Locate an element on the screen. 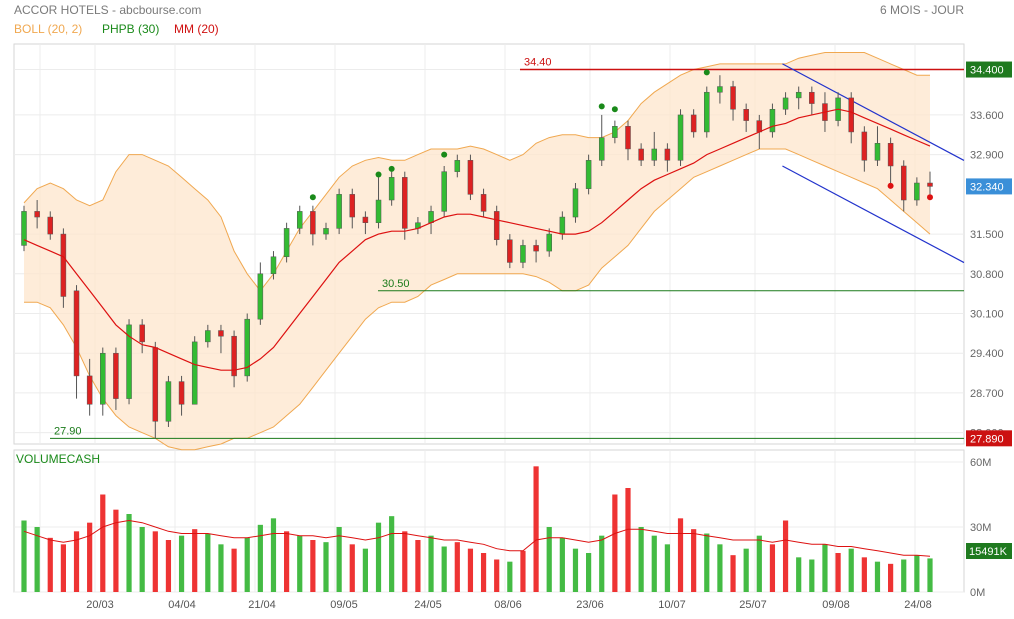 This screenshot has height=619, width=1014. volume-tick-label: 30M is located at coordinates (980, 528).